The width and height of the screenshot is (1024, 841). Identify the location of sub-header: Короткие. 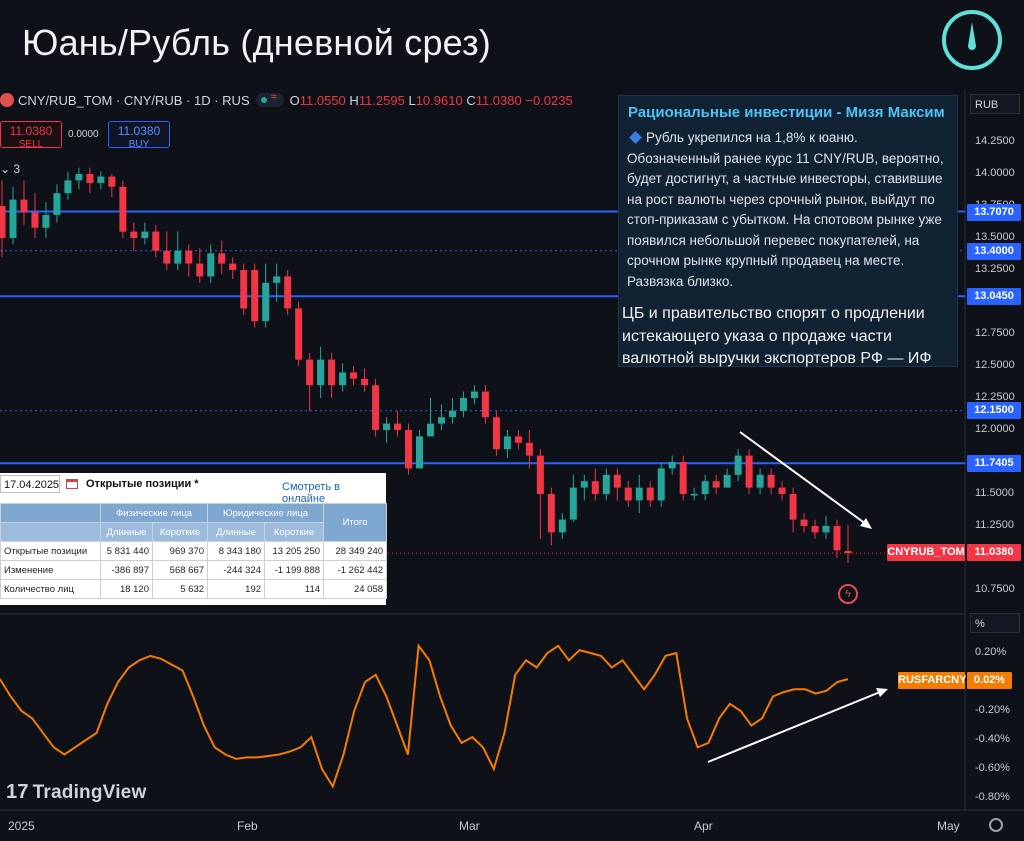
(294, 532).